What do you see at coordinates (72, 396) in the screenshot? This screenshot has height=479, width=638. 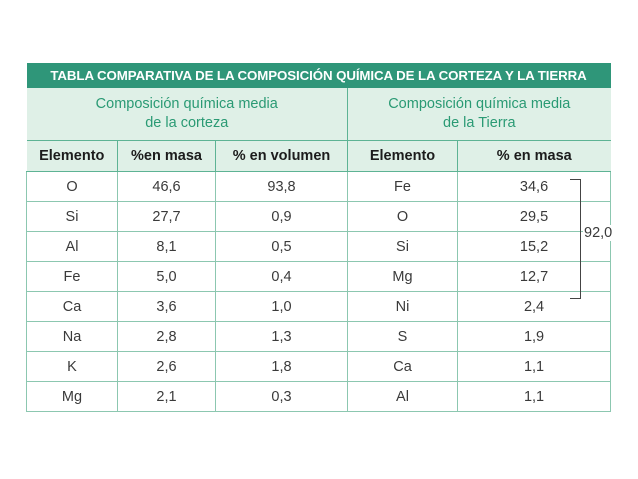 I see `crust-element-cell: Mg` at bounding box center [72, 396].